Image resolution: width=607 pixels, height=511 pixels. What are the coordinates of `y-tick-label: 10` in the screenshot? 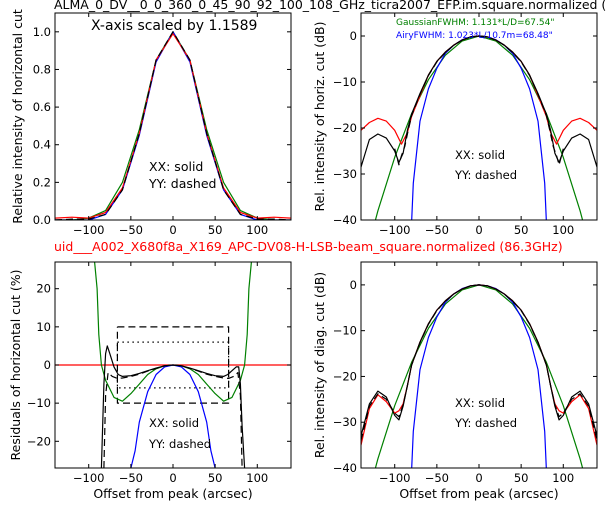 It's located at (43, 327).